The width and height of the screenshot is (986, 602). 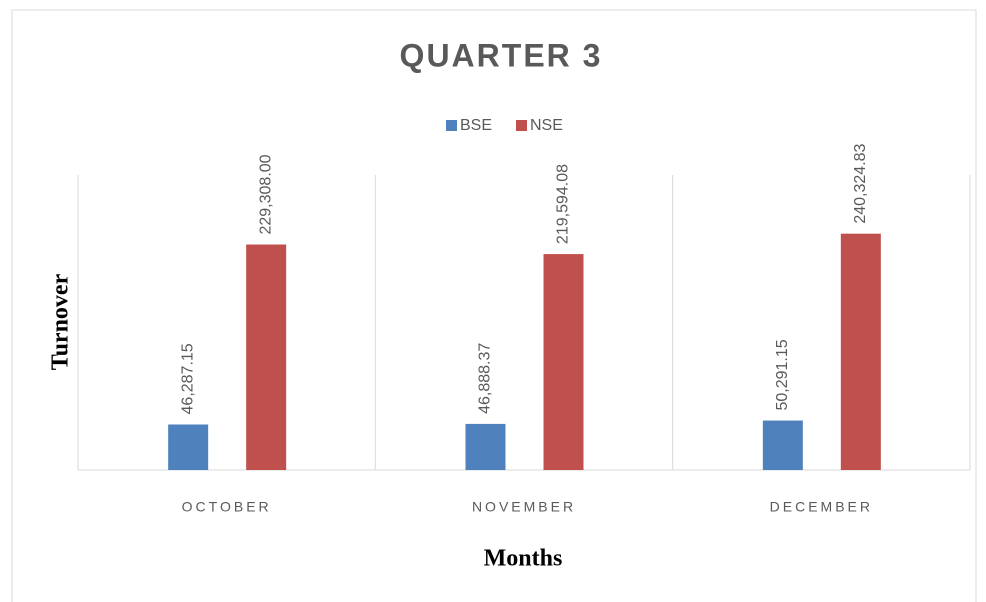 What do you see at coordinates (821, 507) in the screenshot?
I see `x-tick-label: DECEMBER` at bounding box center [821, 507].